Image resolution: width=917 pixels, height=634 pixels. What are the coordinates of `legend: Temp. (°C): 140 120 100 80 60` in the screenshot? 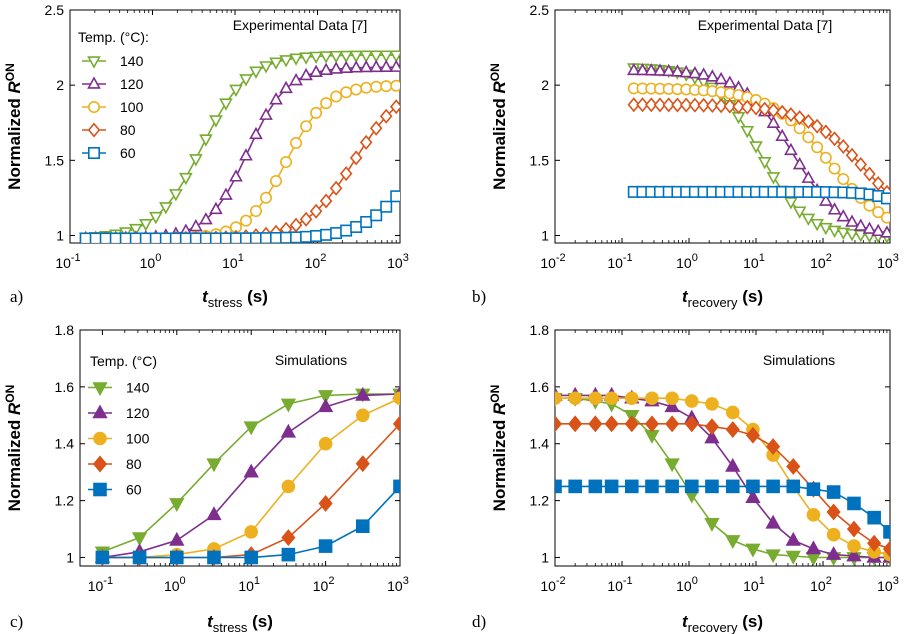 It's located at (113, 95).